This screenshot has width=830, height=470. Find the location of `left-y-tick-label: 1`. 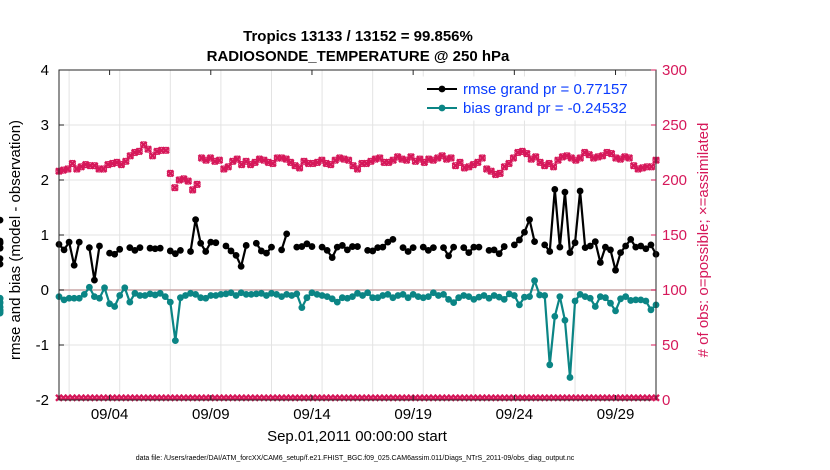

left-y-tick-label: 1 is located at coordinates (45, 235).